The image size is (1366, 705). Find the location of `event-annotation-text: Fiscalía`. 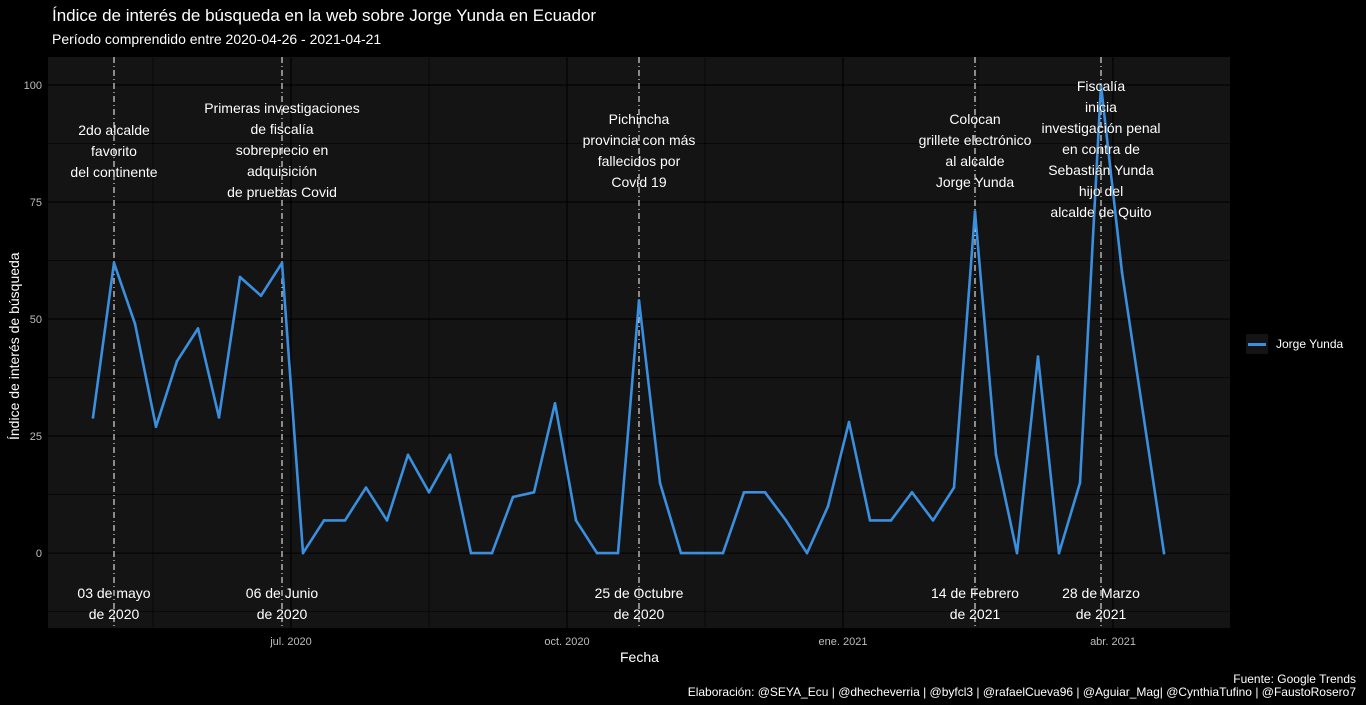

event-annotation-text: Fiscalía is located at coordinates (1101, 86).